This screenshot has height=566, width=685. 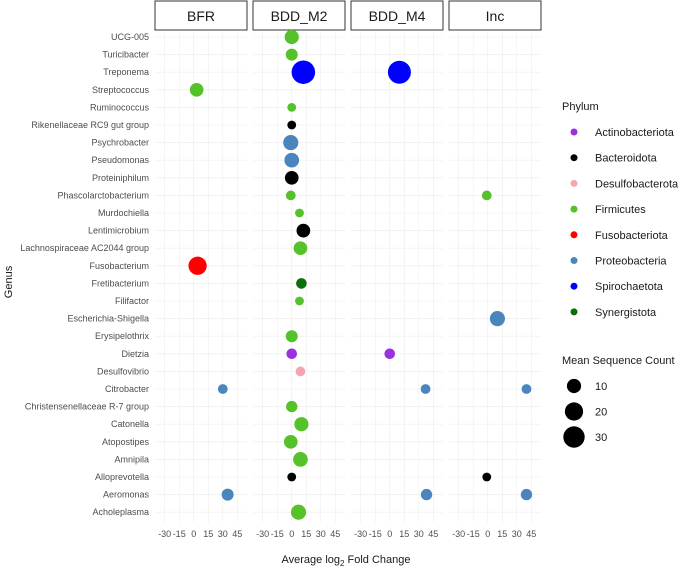 What do you see at coordinates (622, 133) in the screenshot?
I see `legend-item-actinobacteriota: Actinobacteriota` at bounding box center [622, 133].